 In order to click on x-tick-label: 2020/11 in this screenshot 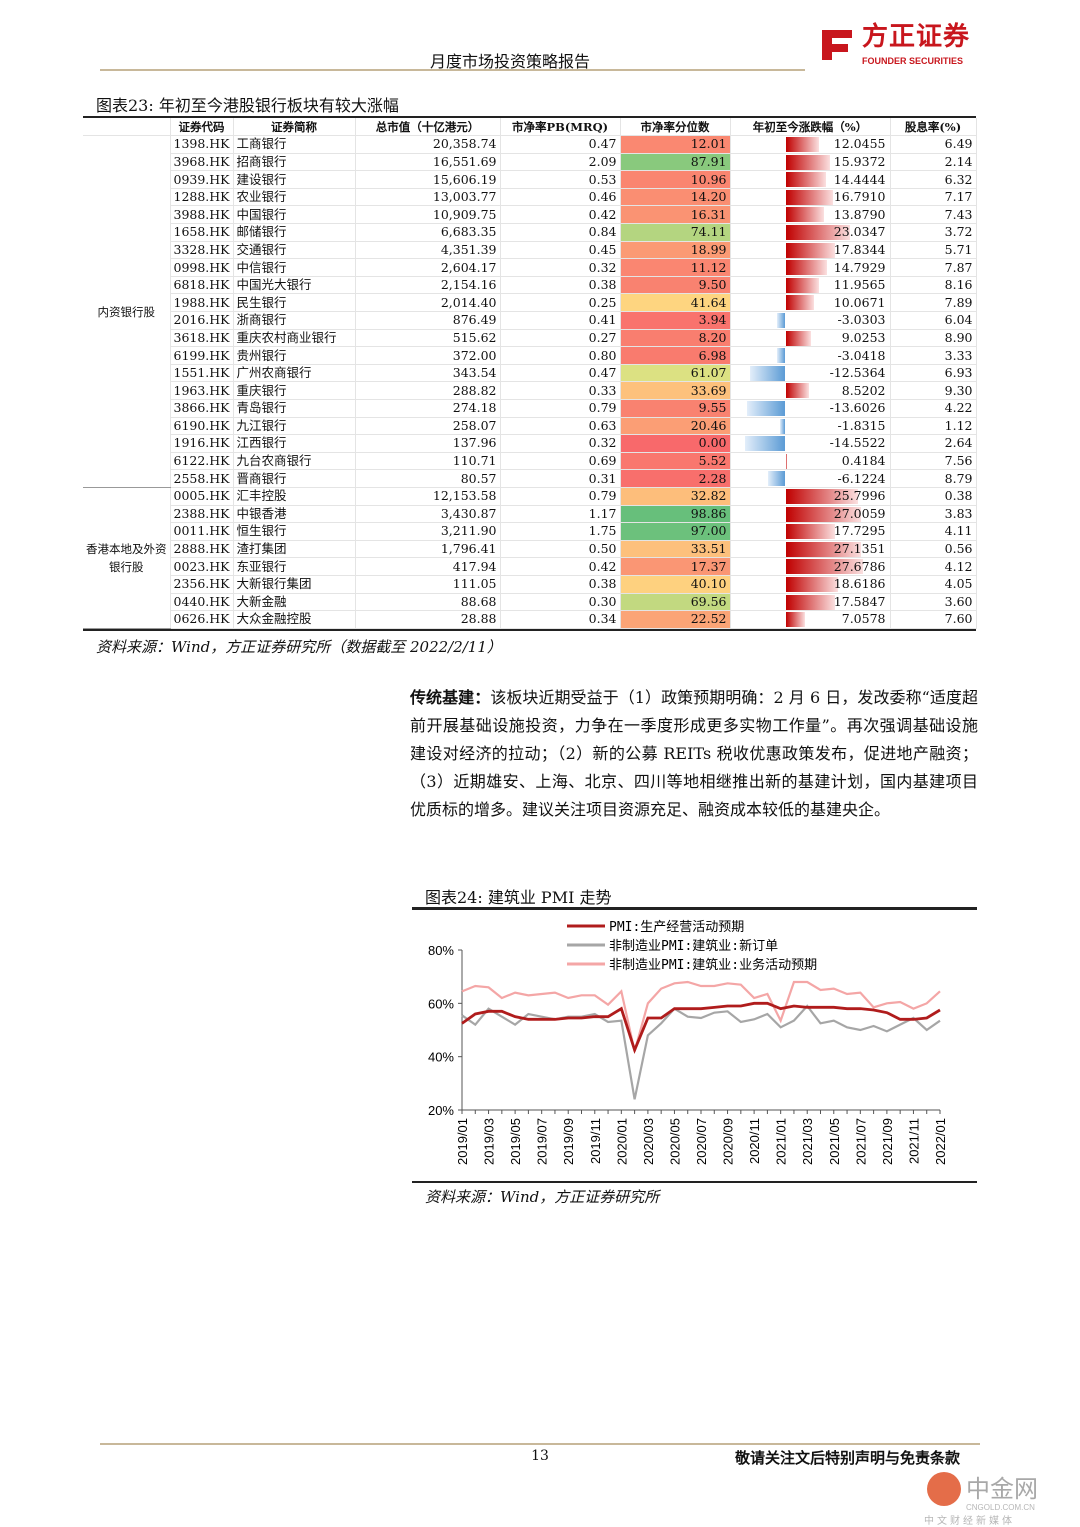, I will do `click(754, 1141)`.